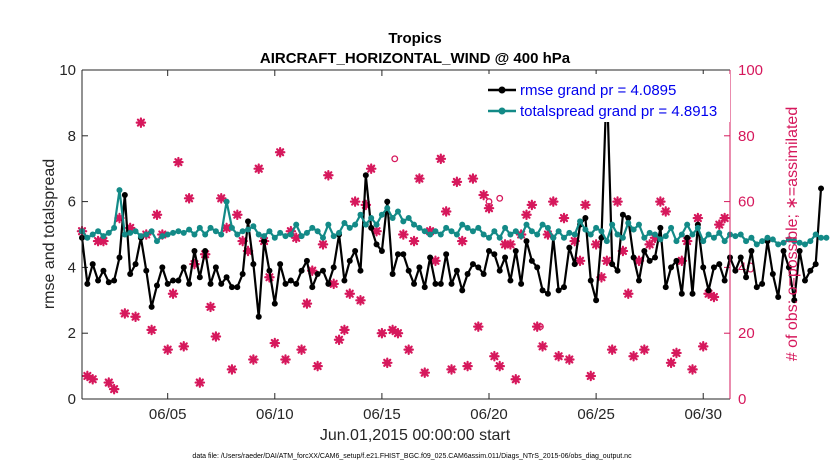 The height and width of the screenshot is (470, 830). Describe the element at coordinates (489, 414) in the screenshot. I see `x-tick-label: 06/20` at that location.